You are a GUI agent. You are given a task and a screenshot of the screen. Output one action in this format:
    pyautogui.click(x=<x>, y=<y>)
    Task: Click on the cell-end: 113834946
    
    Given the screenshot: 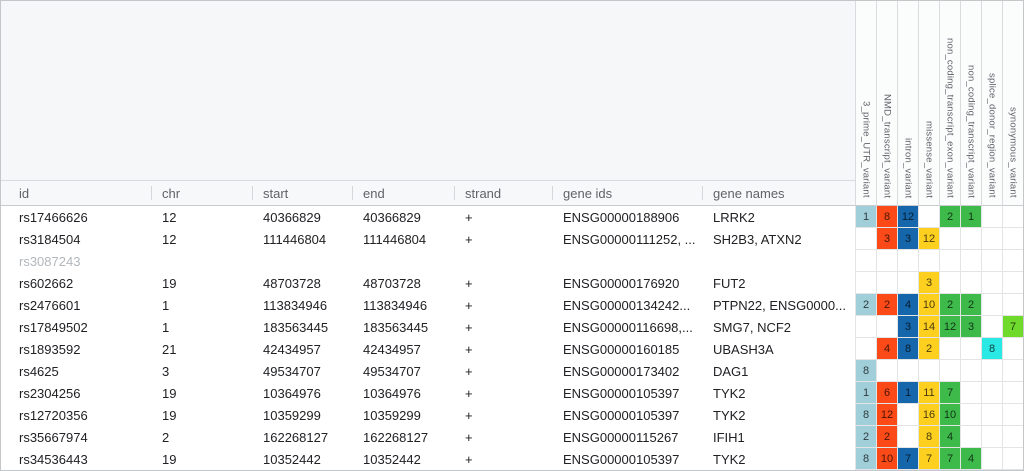 What is the action you would take?
    pyautogui.click(x=403, y=305)
    